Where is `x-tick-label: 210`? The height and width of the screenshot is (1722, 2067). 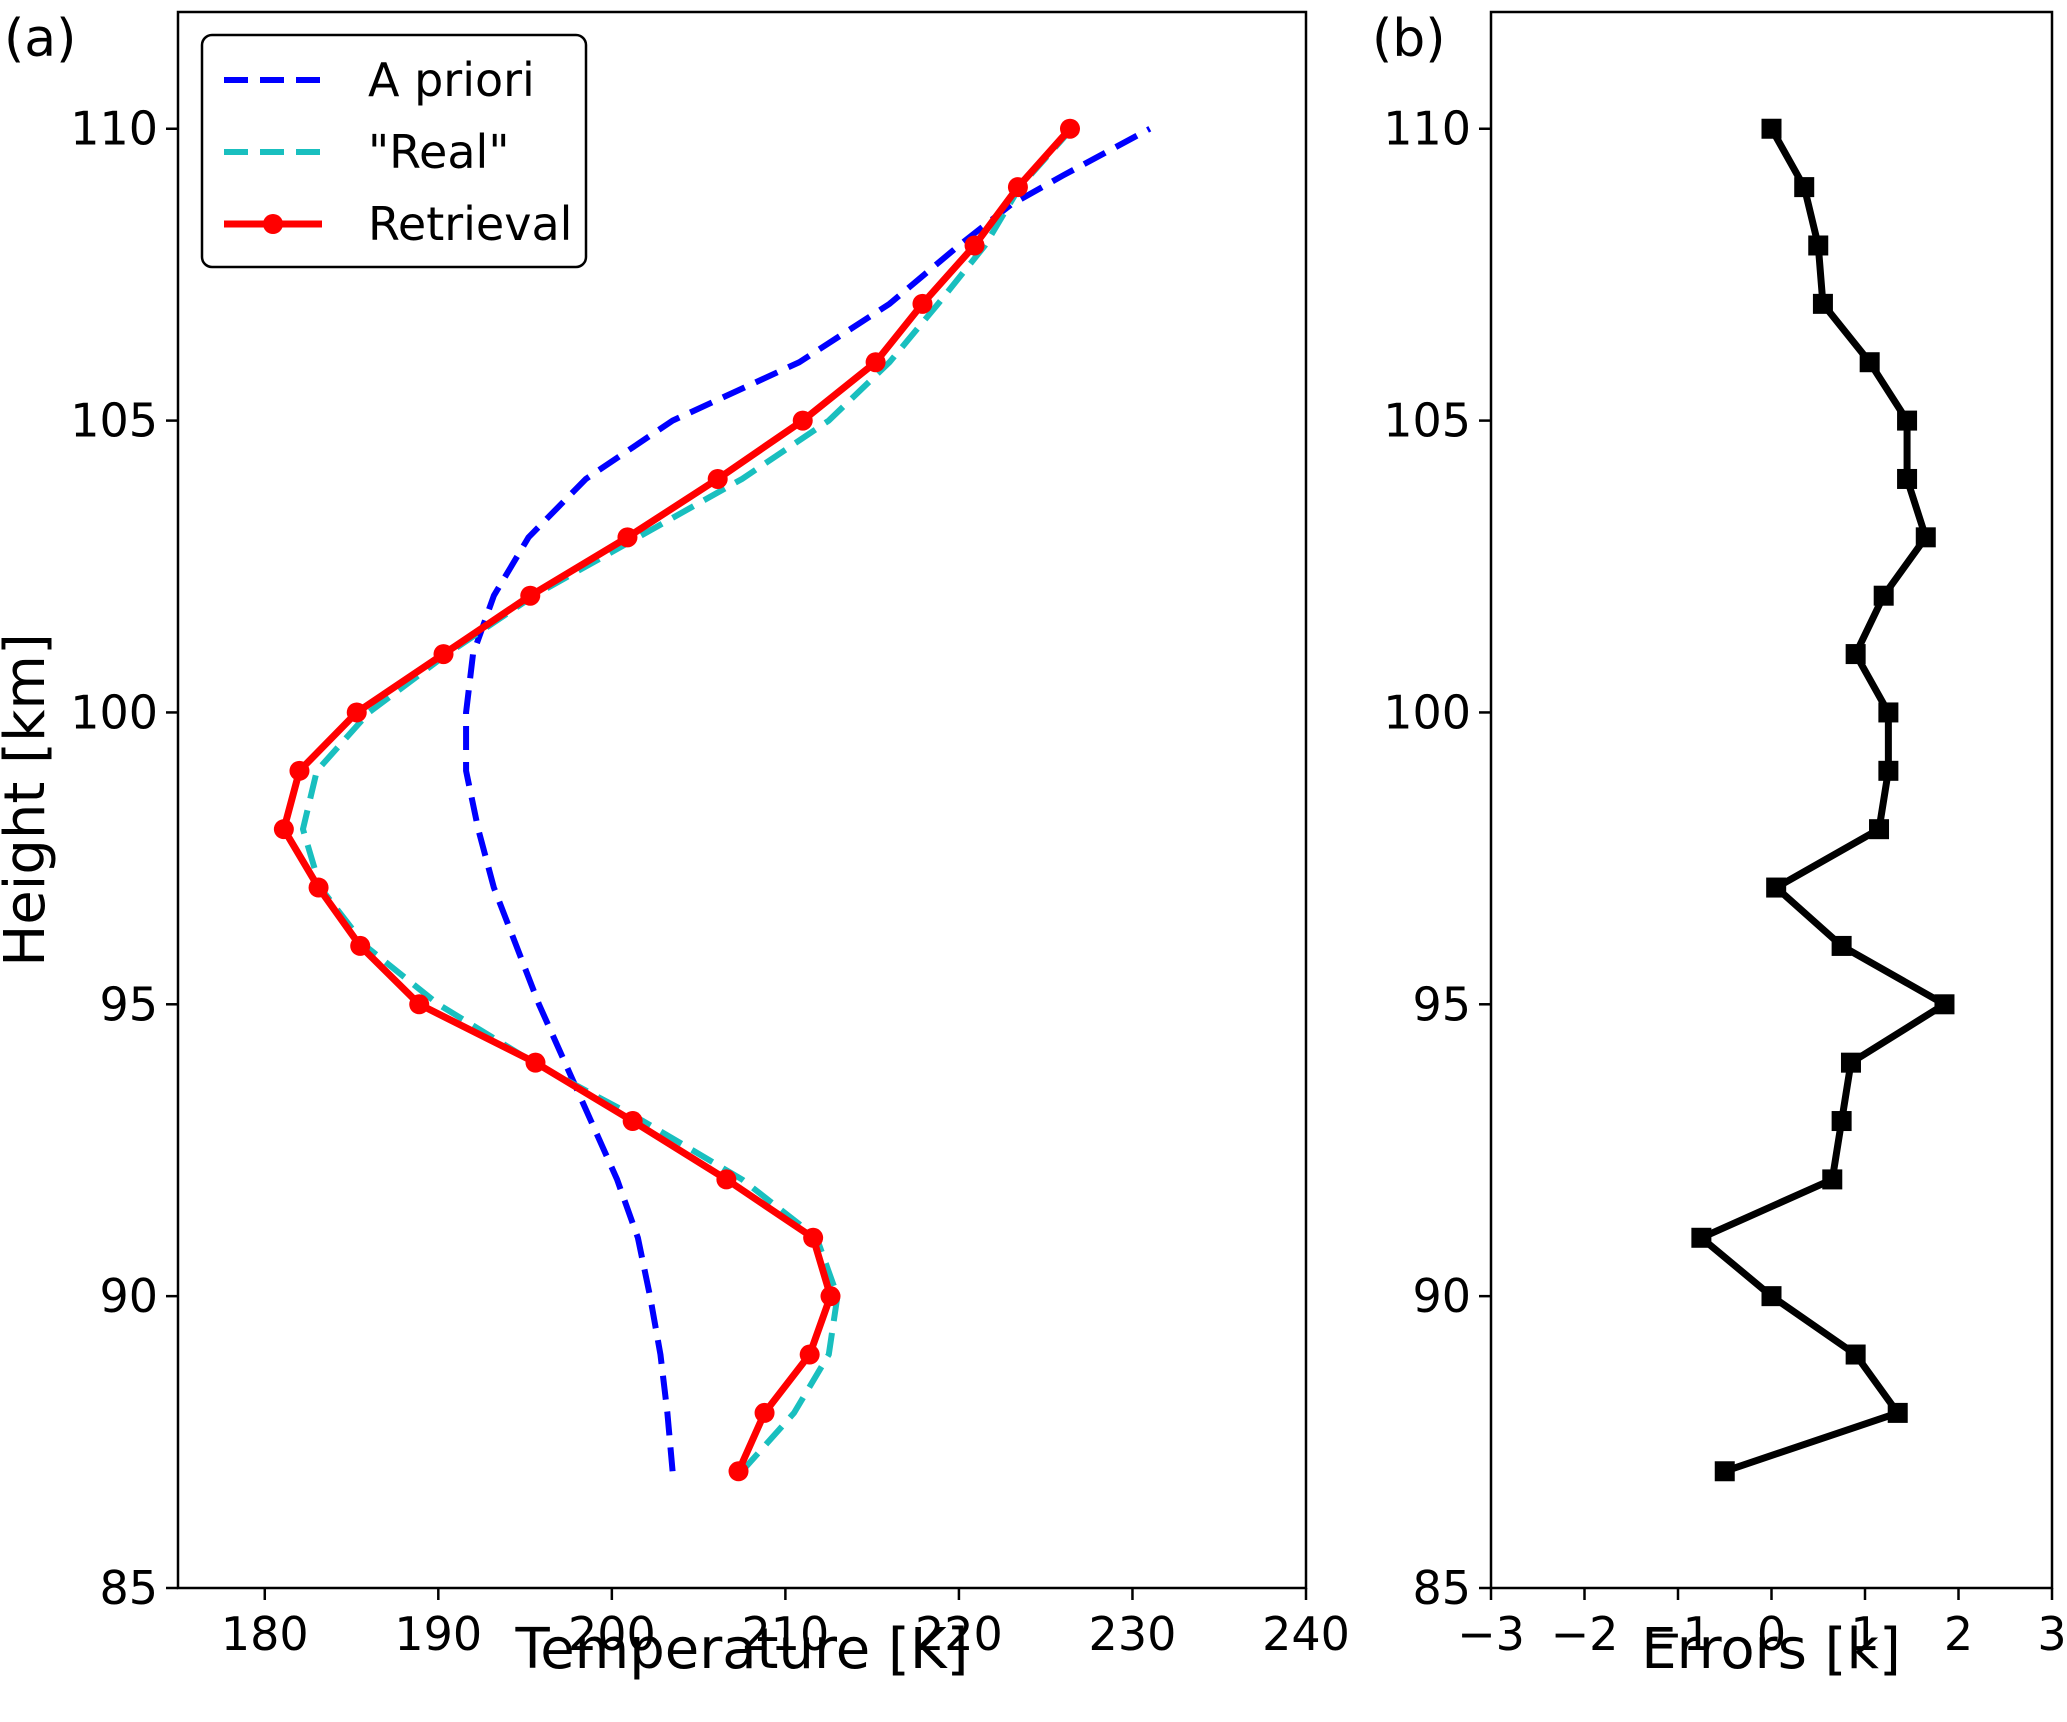 x-tick-label: 210 is located at coordinates (785, 1634).